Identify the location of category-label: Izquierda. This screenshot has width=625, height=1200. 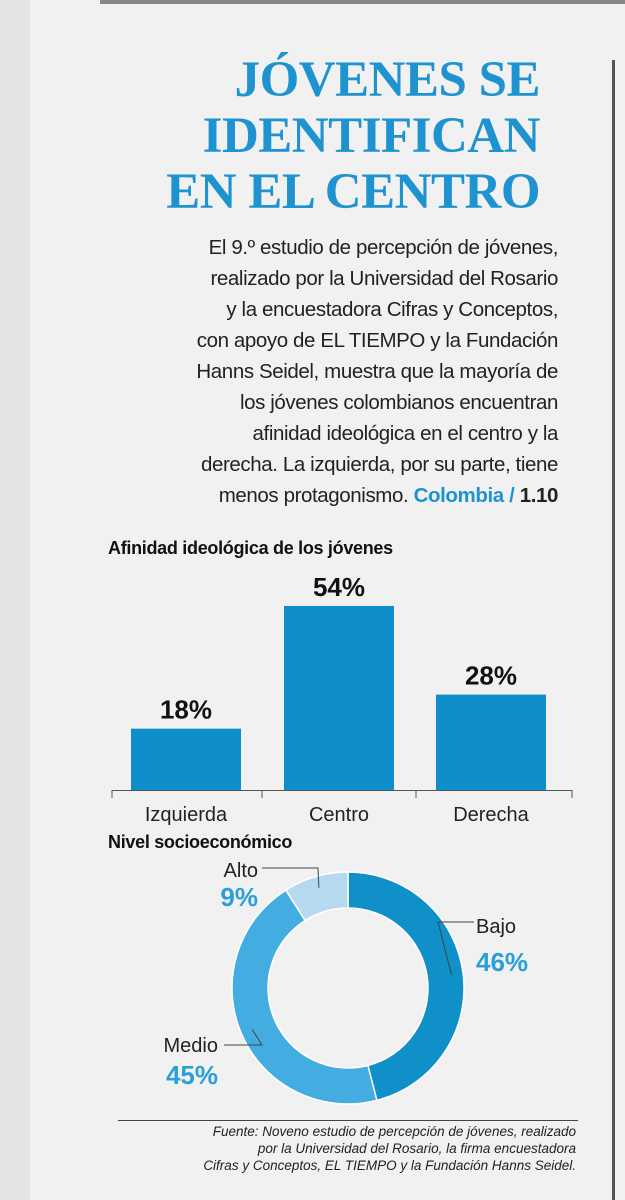
(186, 815).